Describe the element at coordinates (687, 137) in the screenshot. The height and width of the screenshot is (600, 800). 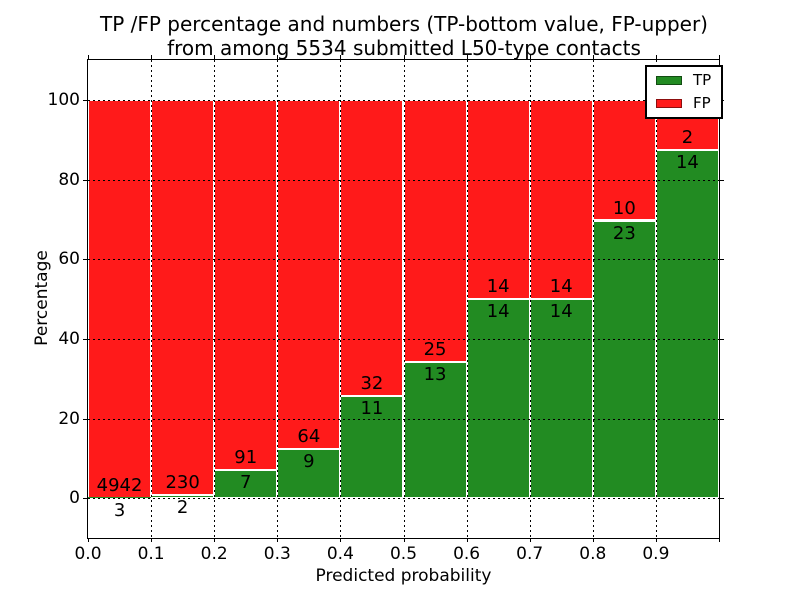
I see `fp-count-label: 2` at that location.